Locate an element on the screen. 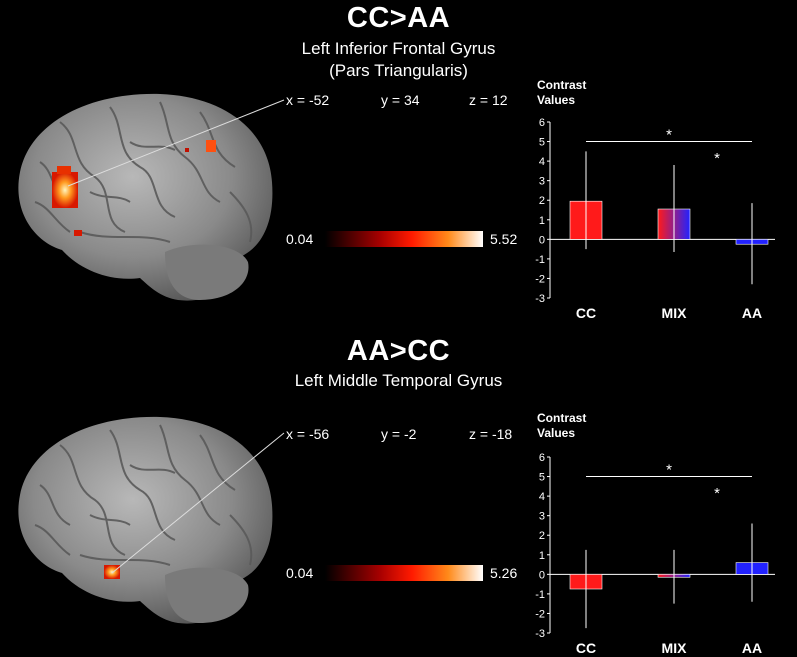  coord-x: x = -52 is located at coordinates (308, 100).